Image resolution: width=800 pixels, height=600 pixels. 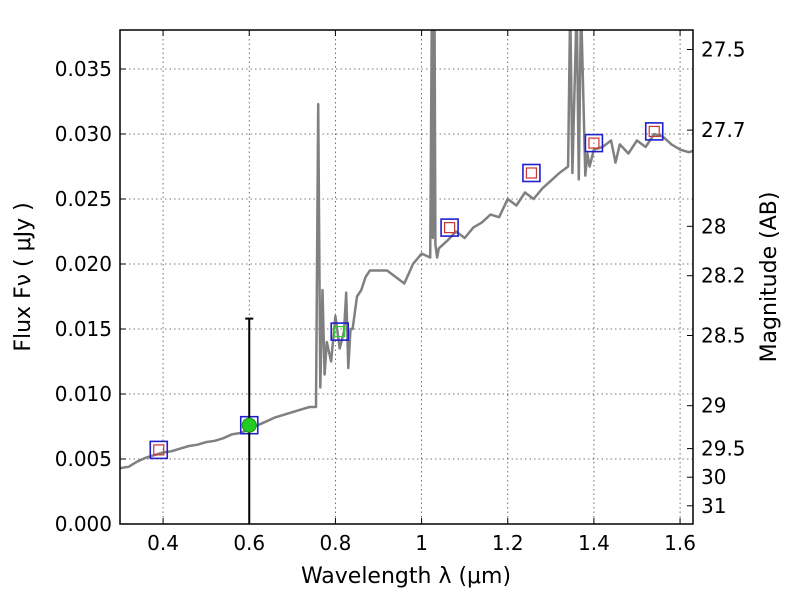 What do you see at coordinates (723, 449) in the screenshot?
I see `y2-tick-label: 29.5` at bounding box center [723, 449].